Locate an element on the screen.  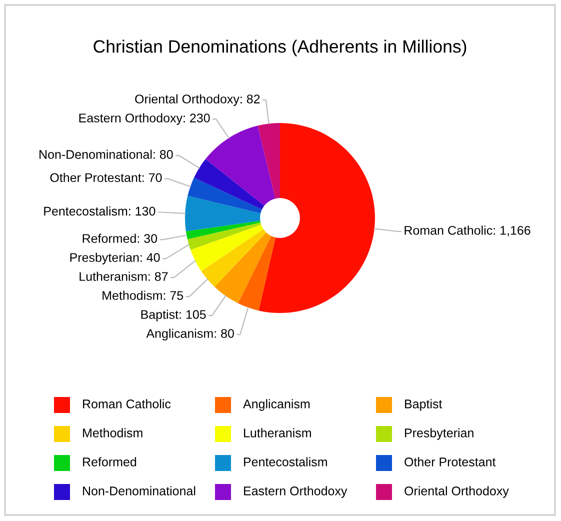
data-label: Lutheranism: 87 is located at coordinates (124, 276).